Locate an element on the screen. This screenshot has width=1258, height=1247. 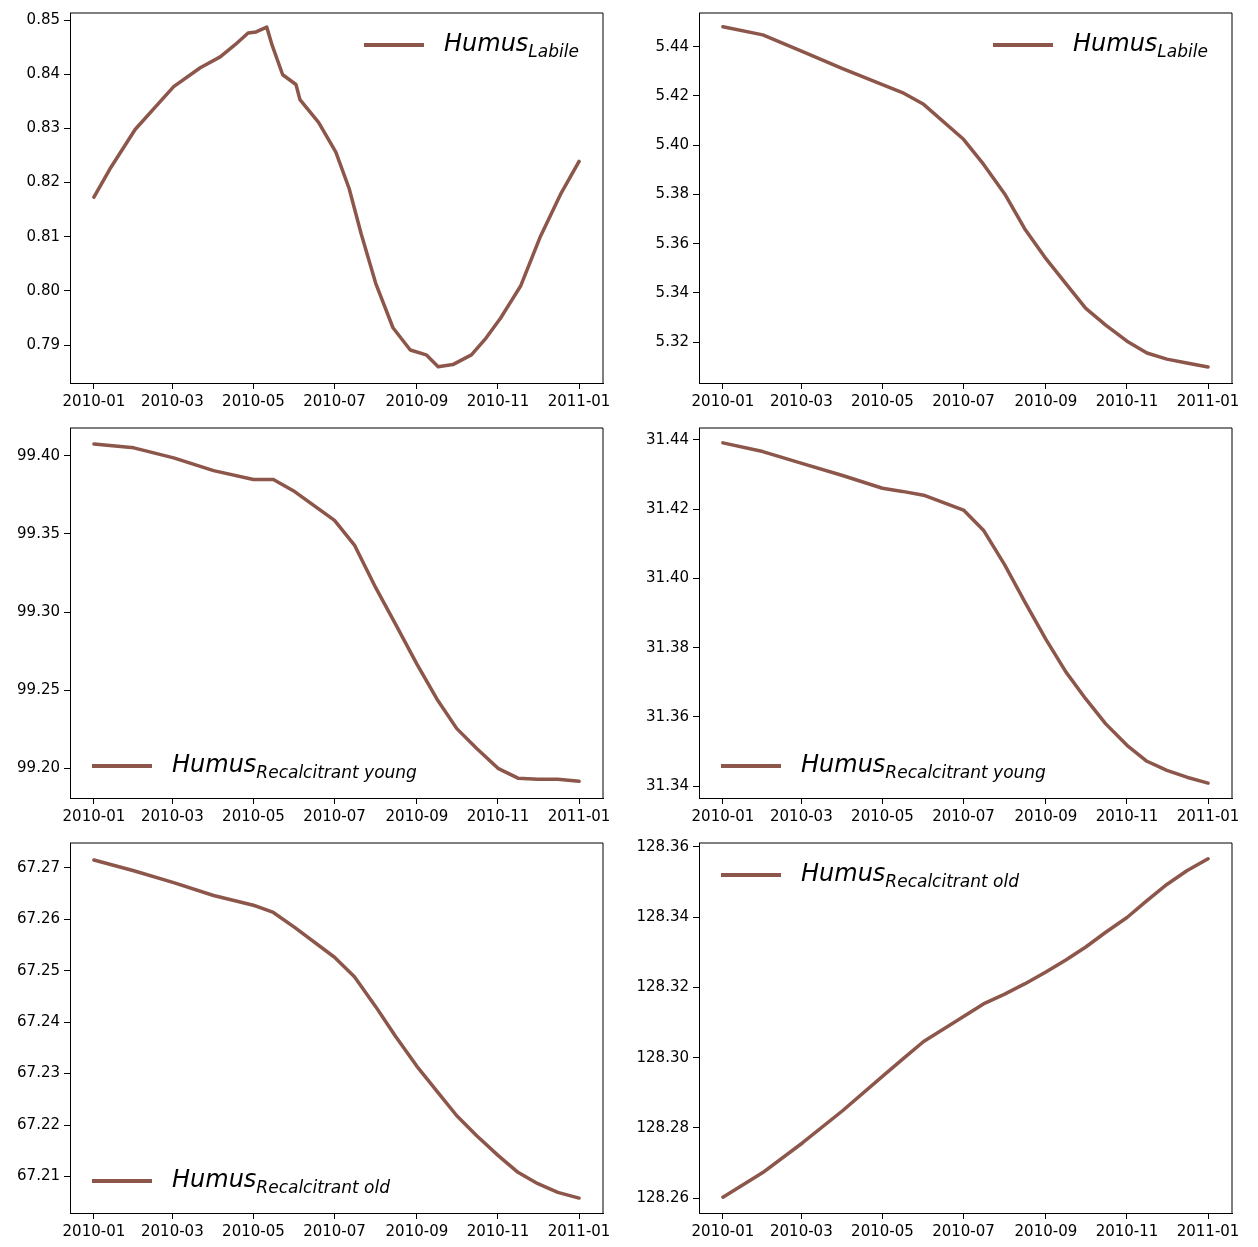
y-tick-label: 5.40 is located at coordinates (672, 144).